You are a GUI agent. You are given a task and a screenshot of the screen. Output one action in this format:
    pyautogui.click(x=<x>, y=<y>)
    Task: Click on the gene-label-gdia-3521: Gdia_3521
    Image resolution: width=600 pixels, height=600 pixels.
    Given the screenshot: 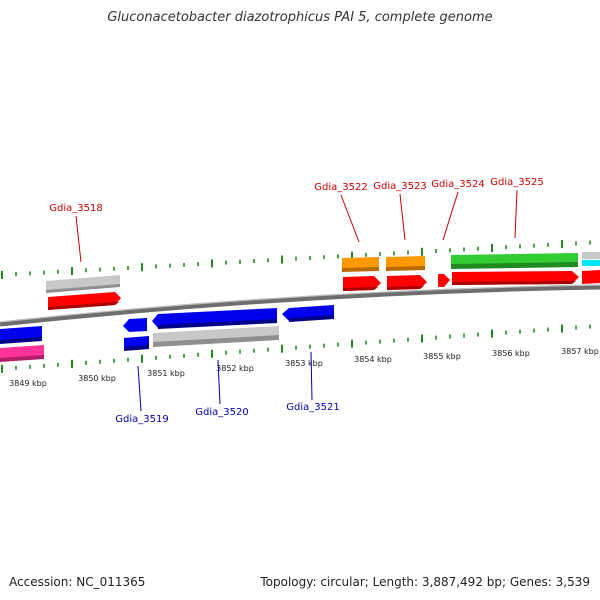 What is the action you would take?
    pyautogui.click(x=312, y=407)
    